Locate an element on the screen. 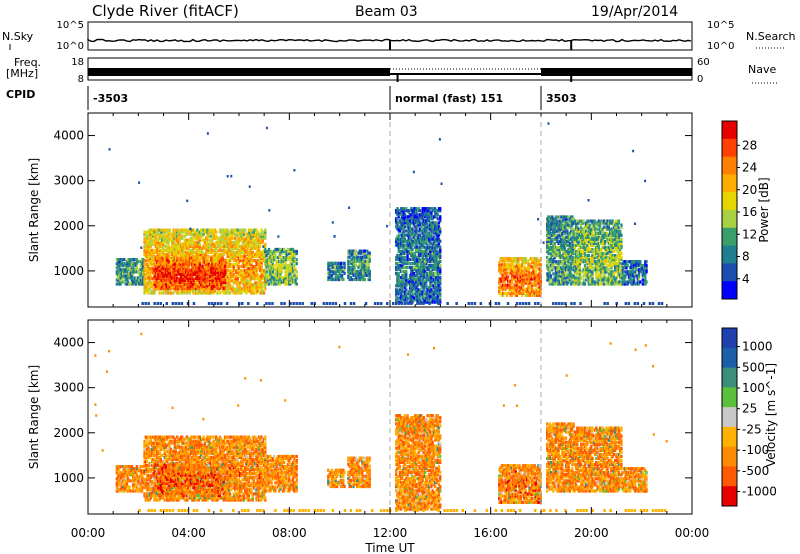  freq-band-late is located at coordinates (616, 72).